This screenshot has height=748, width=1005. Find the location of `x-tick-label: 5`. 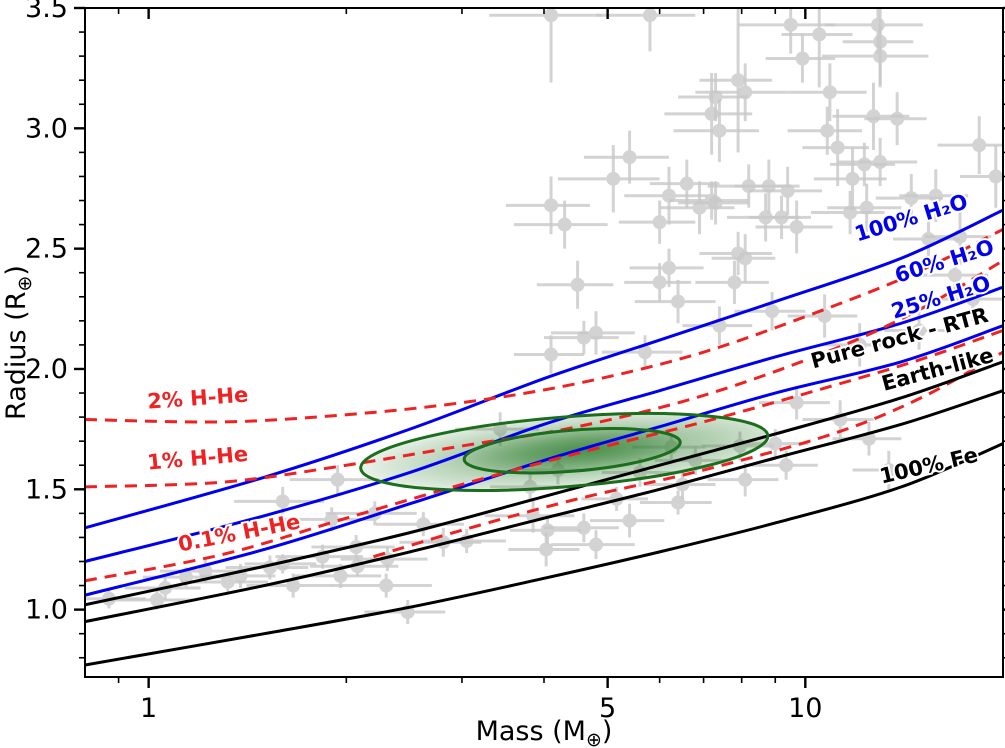

x-tick-label: 5 is located at coordinates (607, 708).